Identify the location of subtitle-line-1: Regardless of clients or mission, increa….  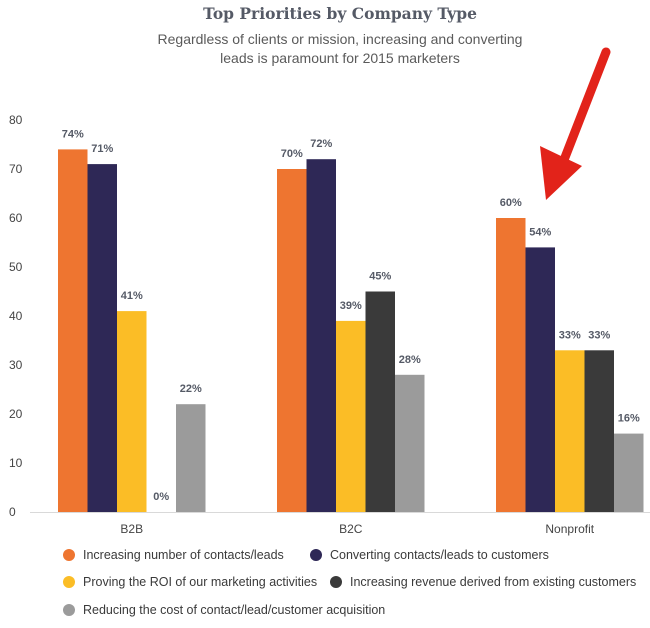
(340, 39).